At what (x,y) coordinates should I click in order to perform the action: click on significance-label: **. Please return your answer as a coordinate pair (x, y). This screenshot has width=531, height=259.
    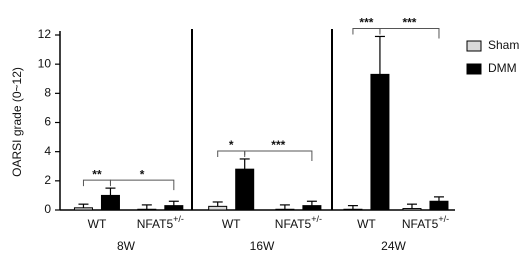
    Looking at the image, I should click on (97, 174).